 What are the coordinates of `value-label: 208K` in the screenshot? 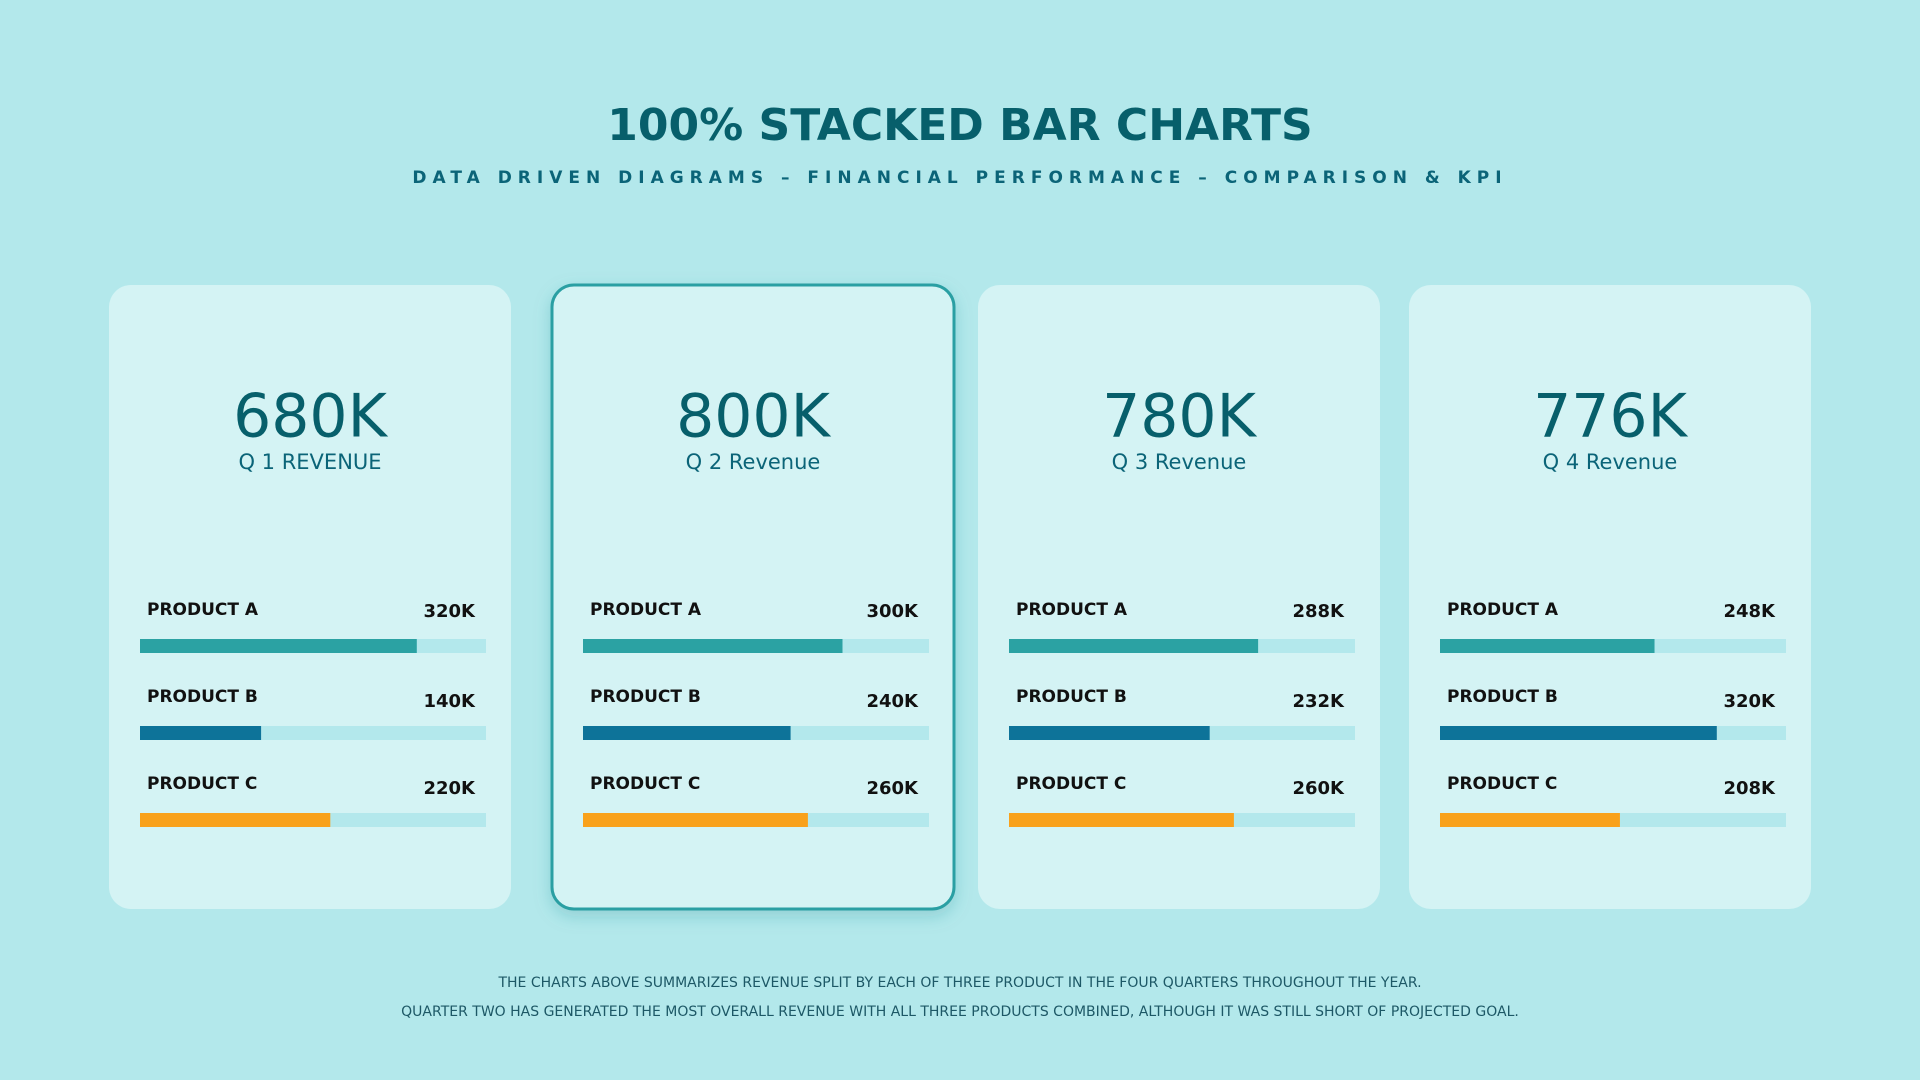 It's located at (1749, 788).